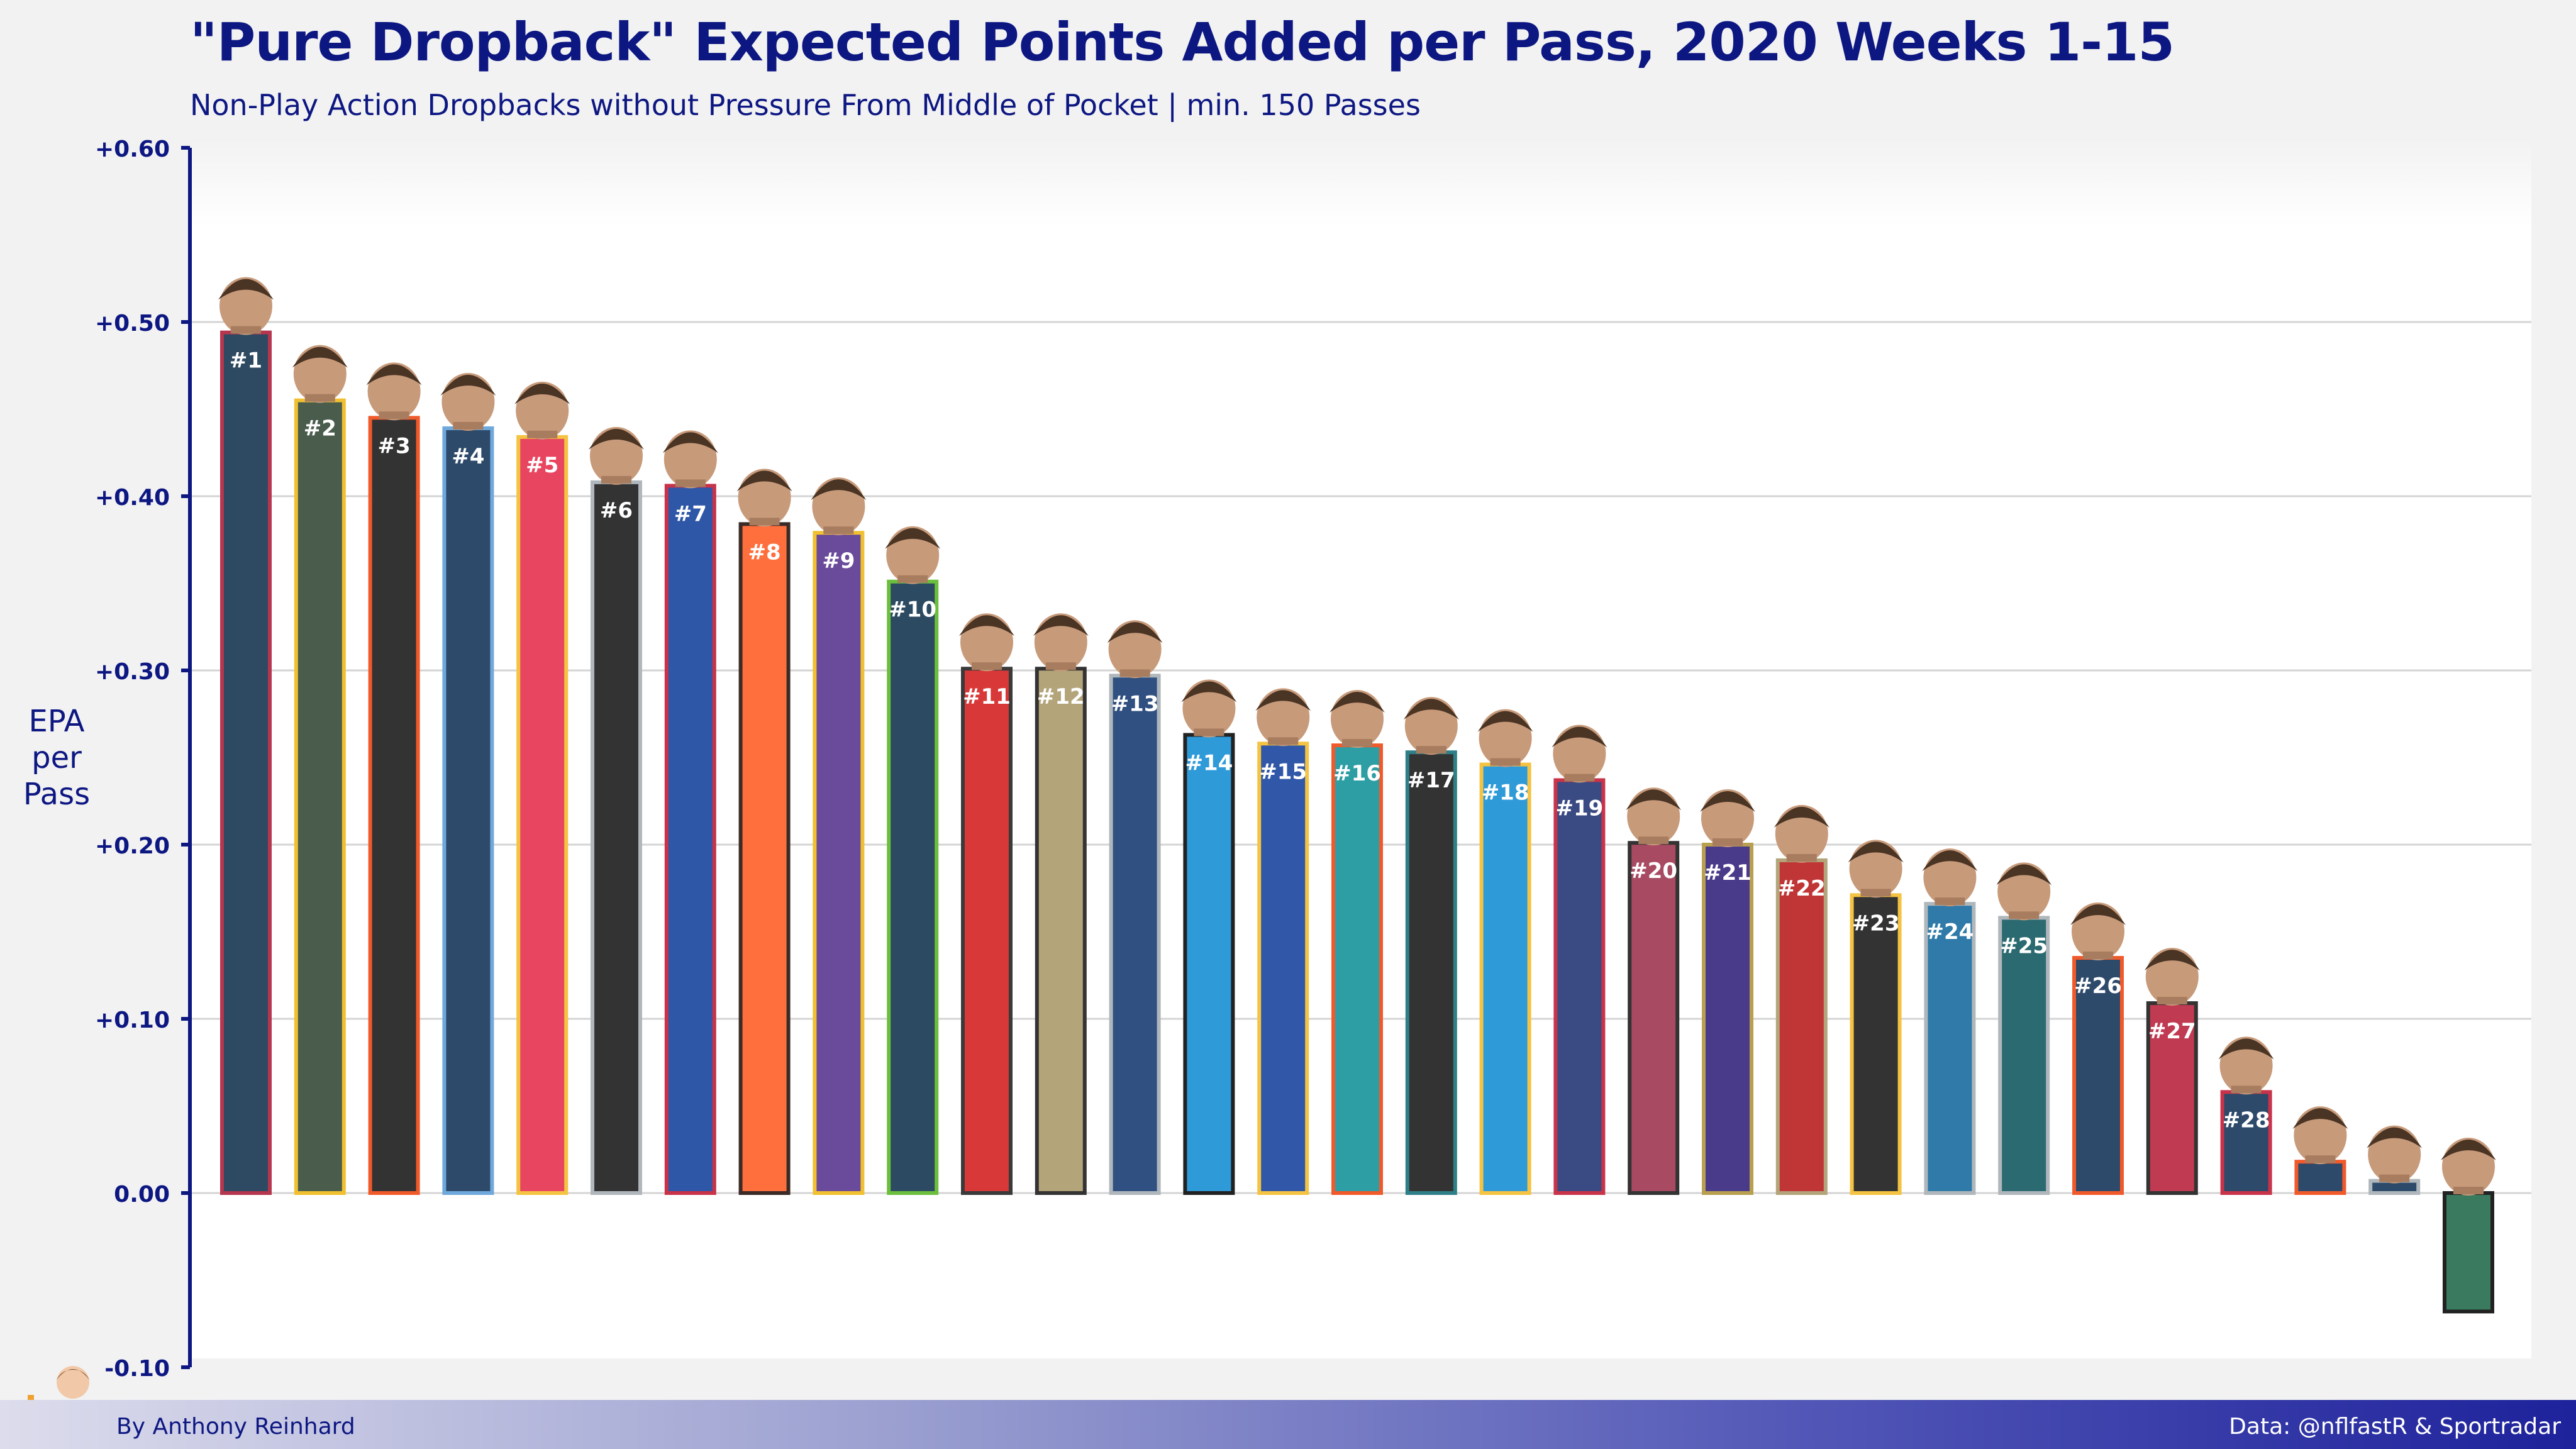  I want to click on y-axis: -0.10 0.00 +0.10 +0.20 +0.30 +0.40 +0.50 +0.60, so click(143, 759).